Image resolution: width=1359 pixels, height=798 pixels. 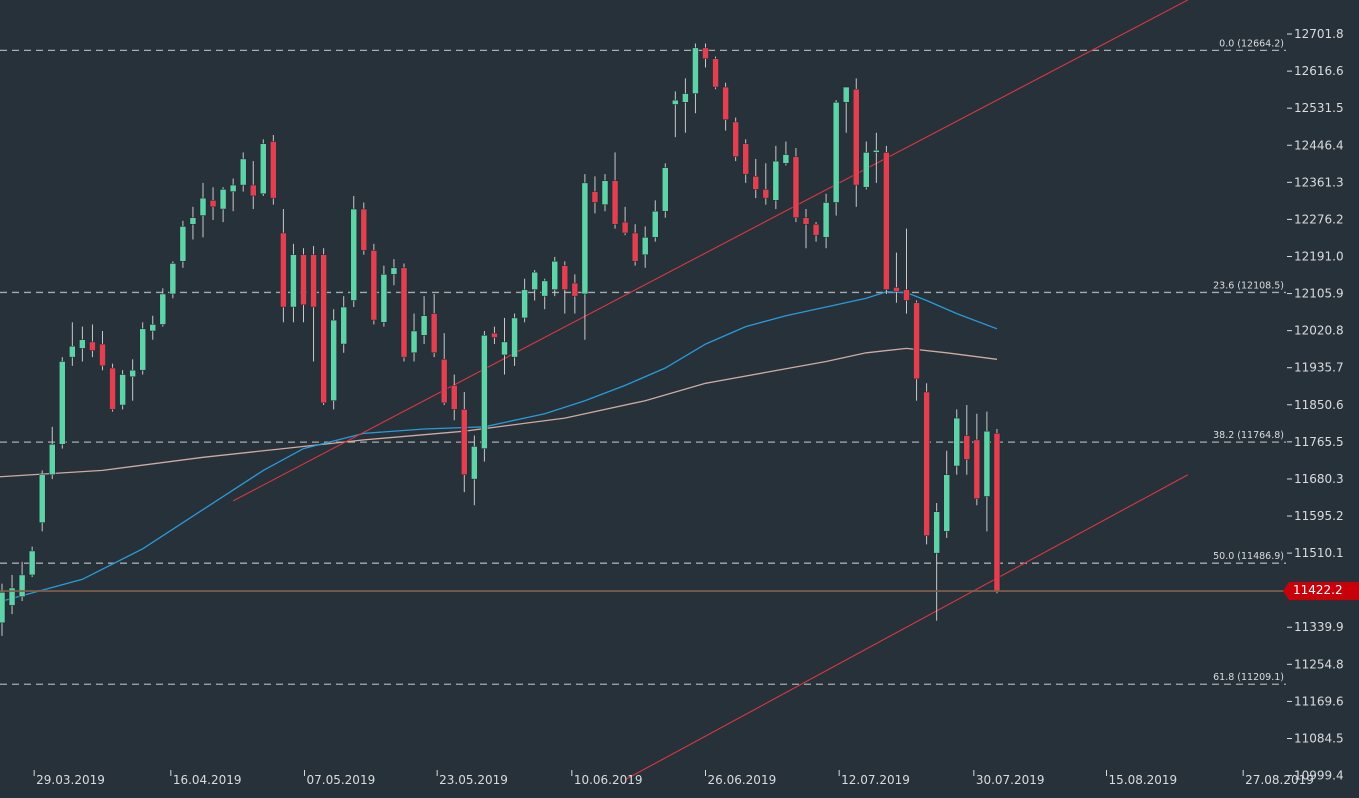 I want to click on x-tick-label: 30.07.2019, so click(x=1010, y=780).